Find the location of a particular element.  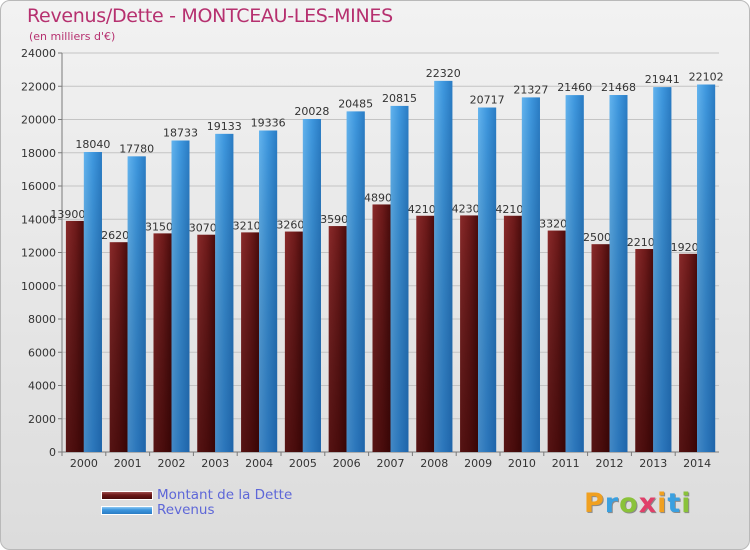

legend-swatch-dette is located at coordinates (127, 495).